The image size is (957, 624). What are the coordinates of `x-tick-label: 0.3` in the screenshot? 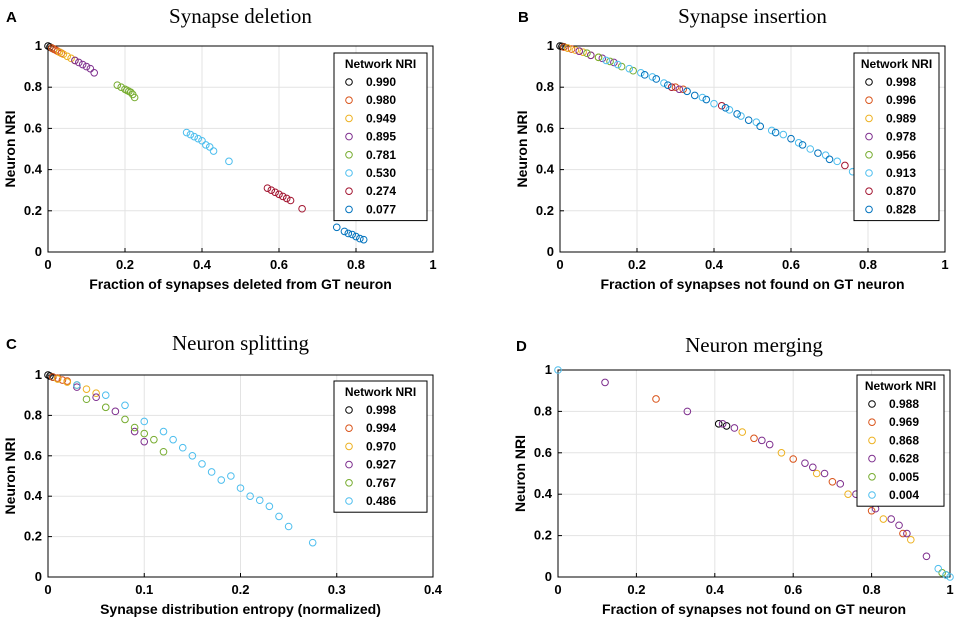 It's located at (337, 589).